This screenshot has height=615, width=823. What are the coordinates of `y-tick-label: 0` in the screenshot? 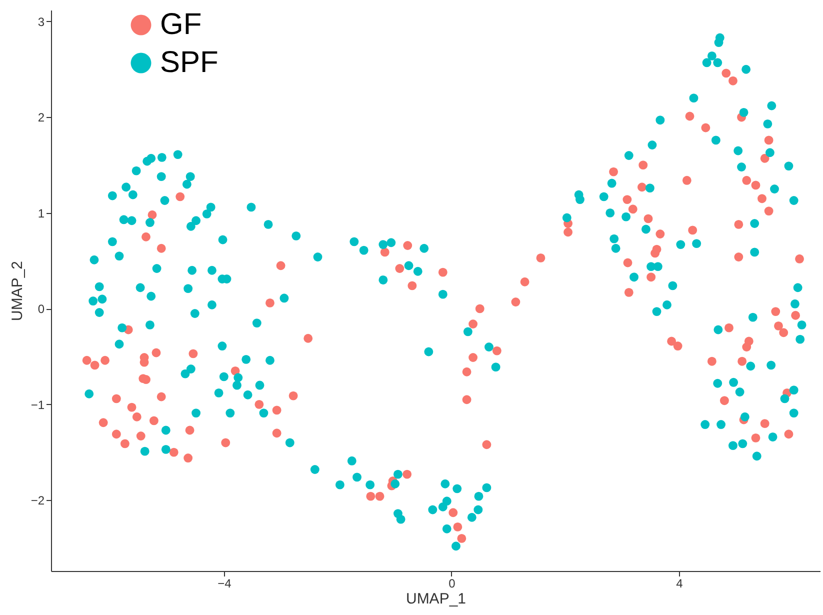 It's located at (41, 309).